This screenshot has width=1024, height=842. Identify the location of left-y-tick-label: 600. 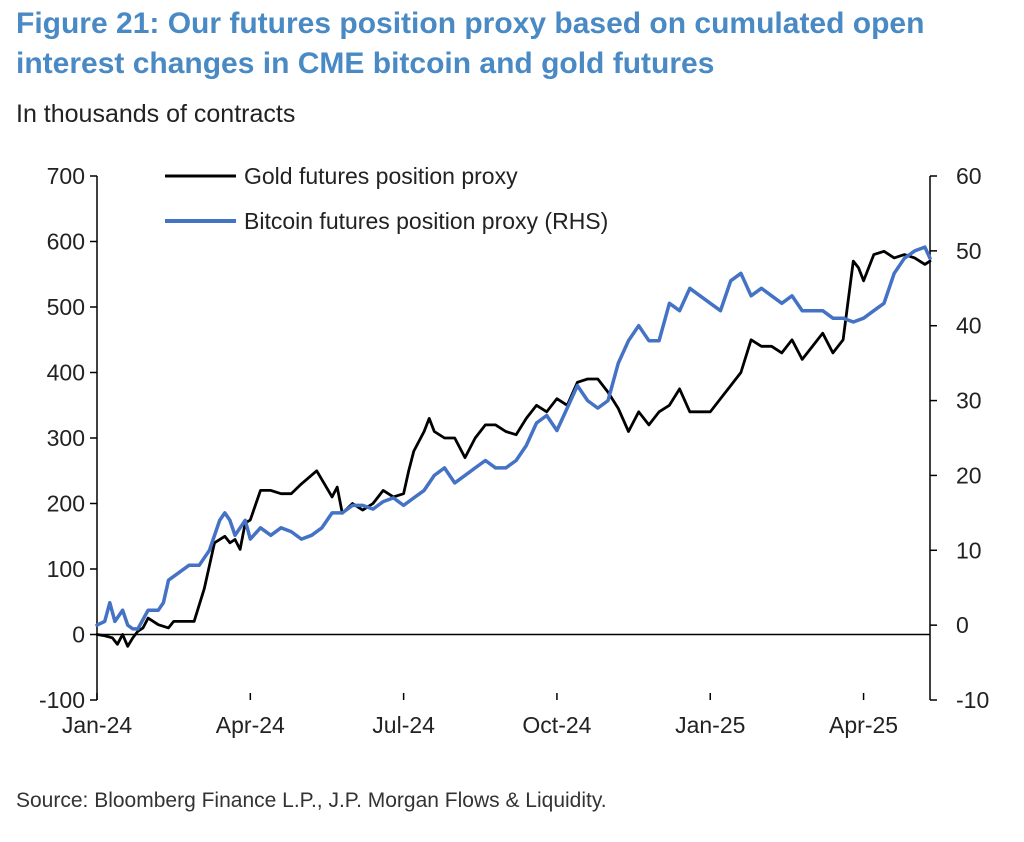
(66, 242).